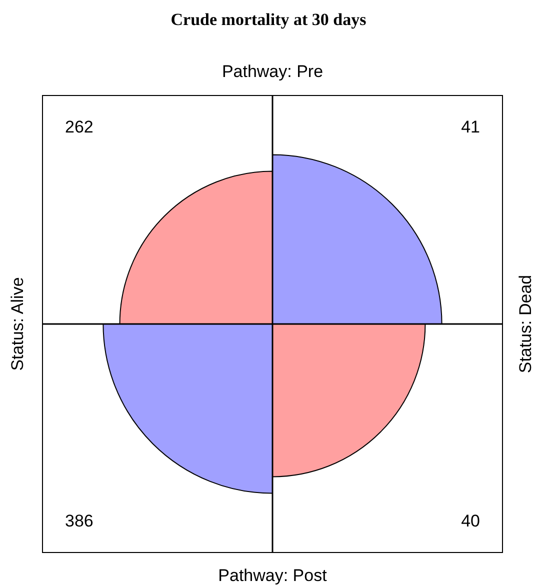  I want to click on text: Status: Alive, so click(18, 324).